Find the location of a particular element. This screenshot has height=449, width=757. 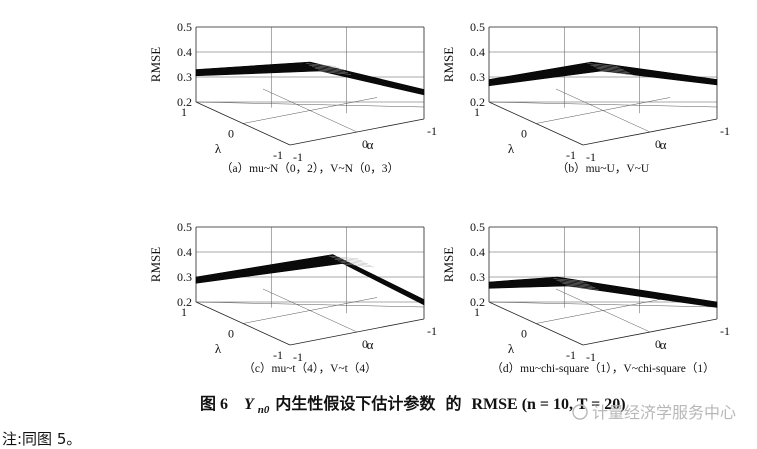

footnote: 注:同图 5。 is located at coordinates (41, 439).